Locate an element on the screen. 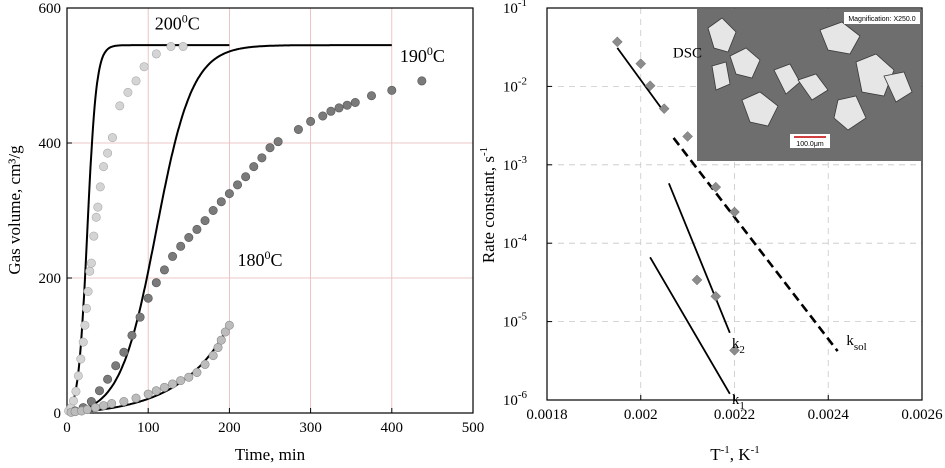 Image resolution: width=945 pixels, height=468 pixels. left-x-tick-label: 400 is located at coordinates (392, 428).